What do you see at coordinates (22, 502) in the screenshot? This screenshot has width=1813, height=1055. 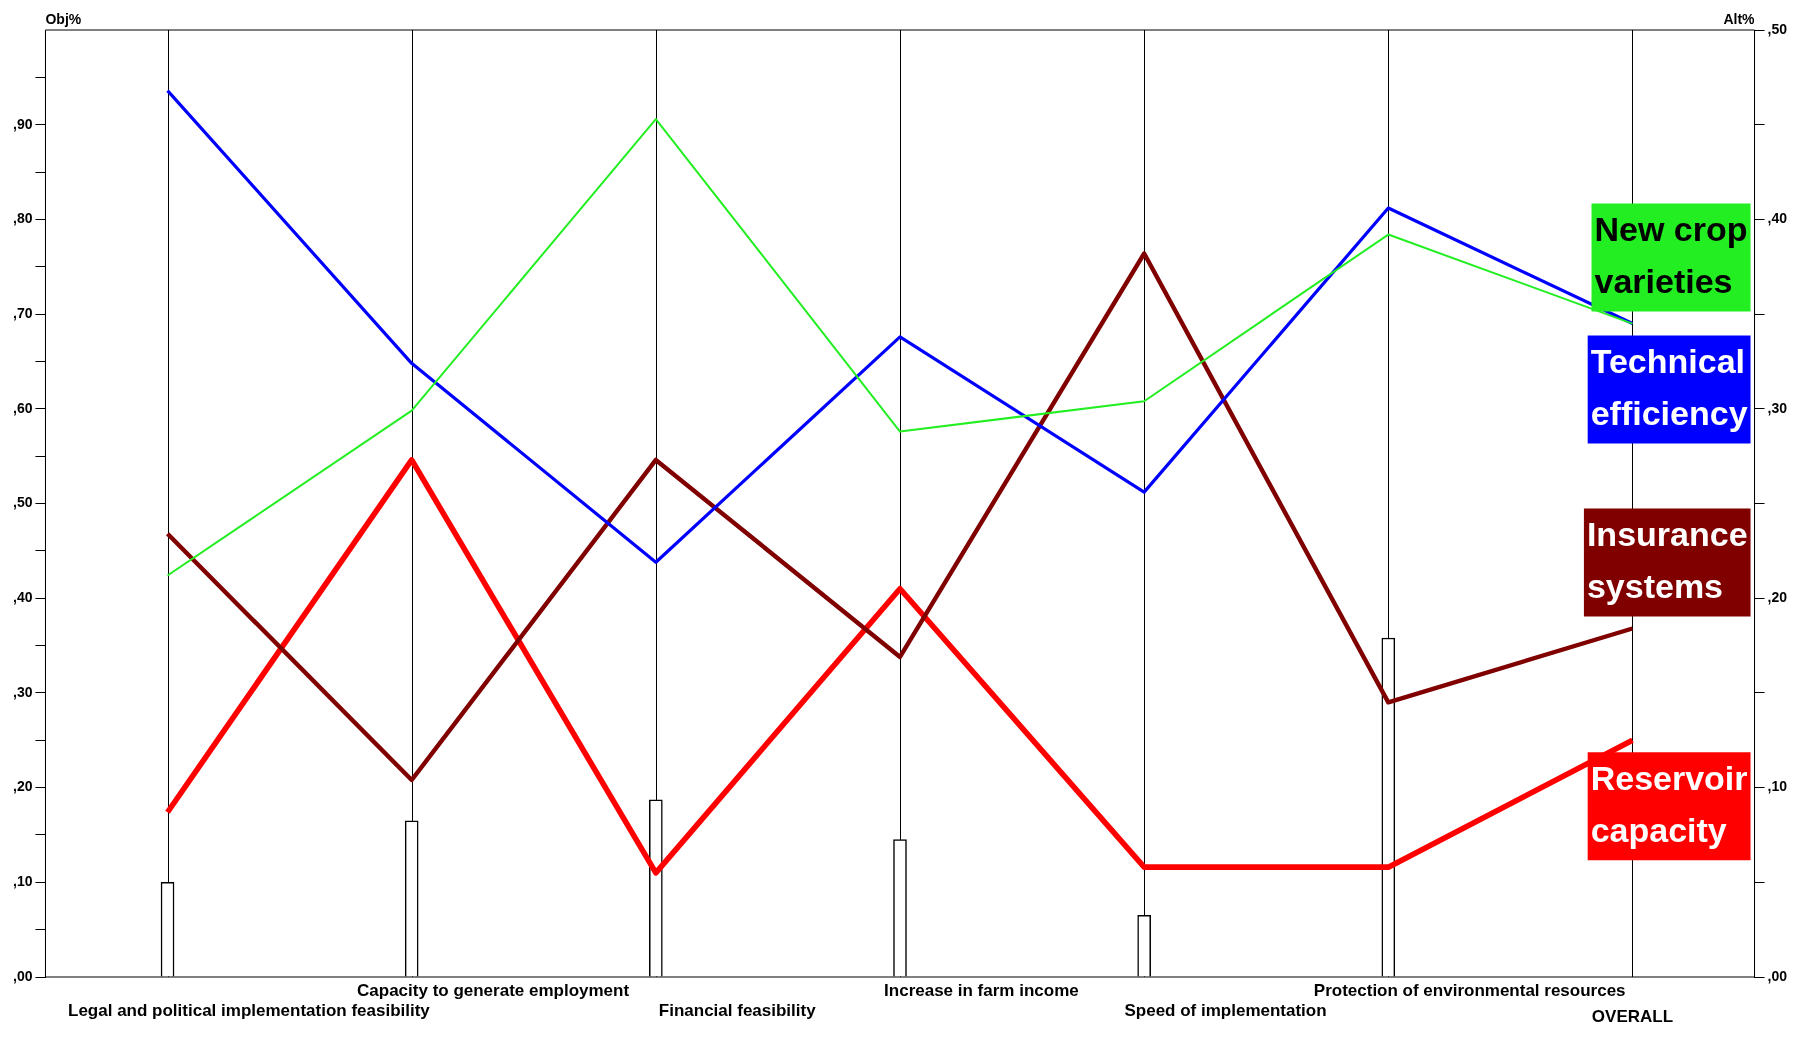 I see `y-tick-label: ,50` at bounding box center [22, 502].